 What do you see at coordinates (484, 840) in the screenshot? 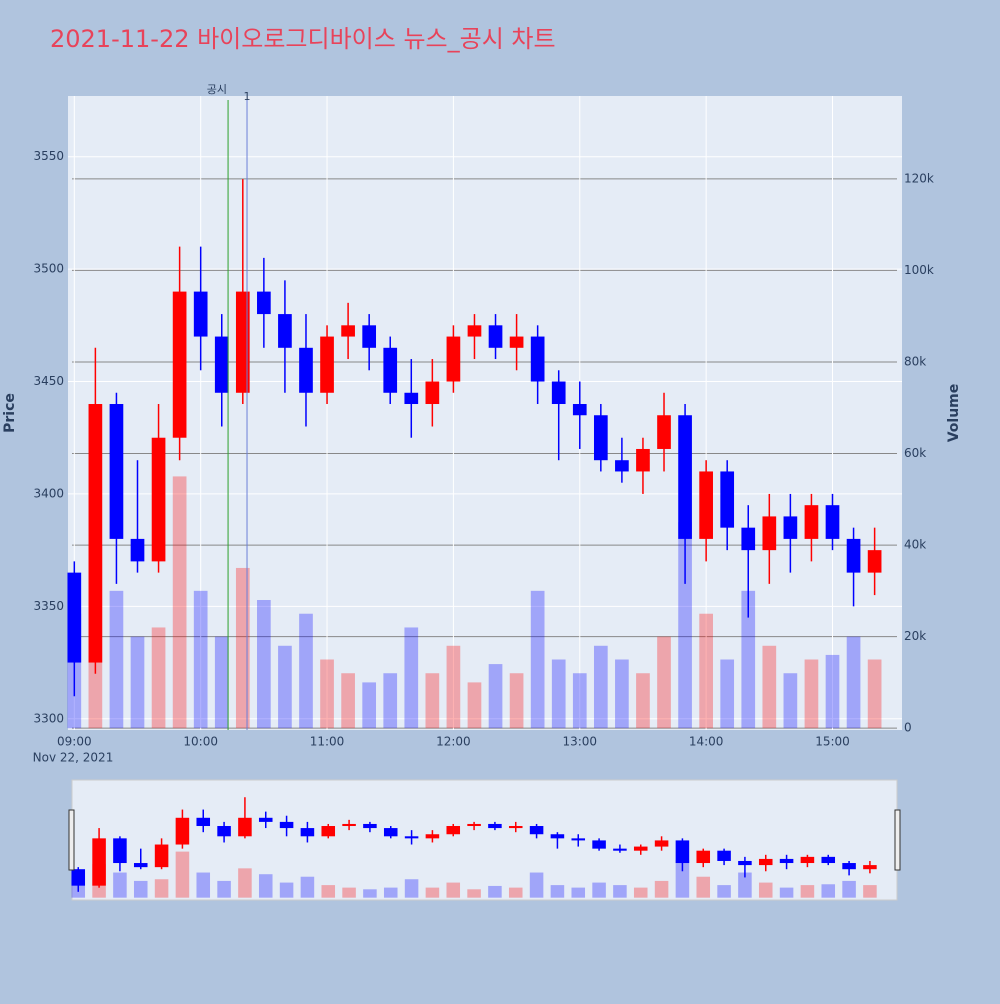
I see `range-slider` at bounding box center [484, 840].